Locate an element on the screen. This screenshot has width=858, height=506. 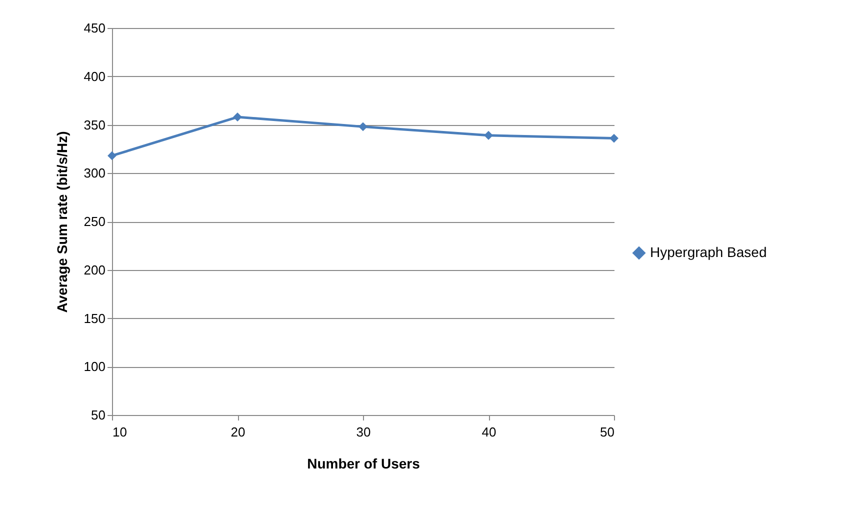
legend-label: Hypergraph Based is located at coordinates (708, 252).